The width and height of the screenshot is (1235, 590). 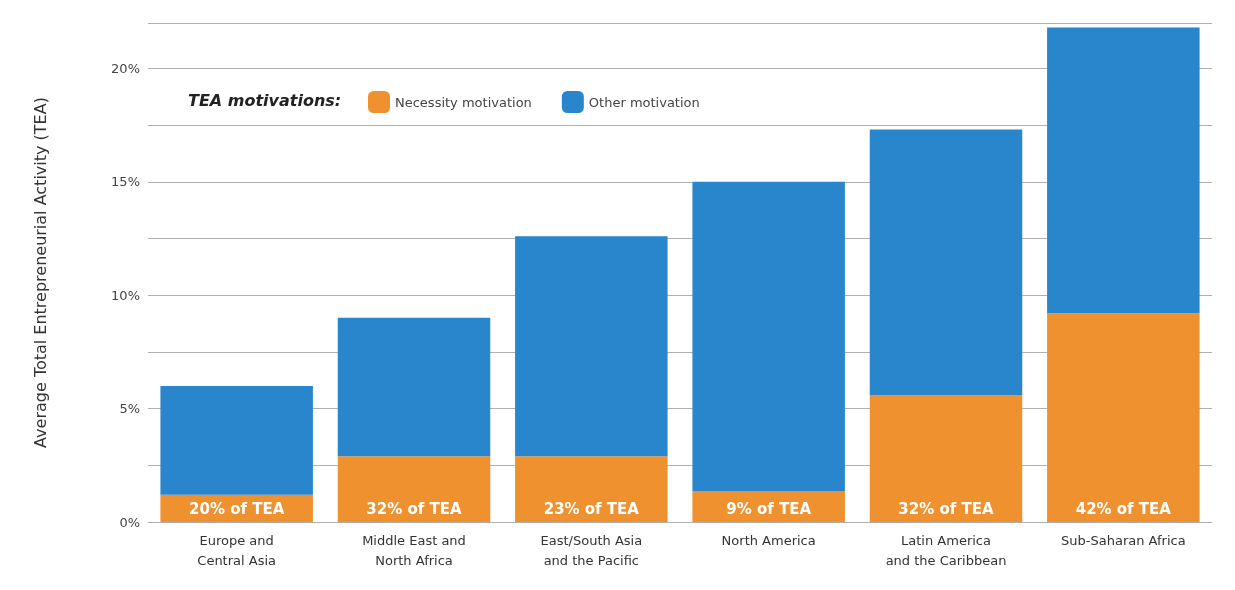 I want to click on annotation: 20% of TEA, so click(x=237, y=508).